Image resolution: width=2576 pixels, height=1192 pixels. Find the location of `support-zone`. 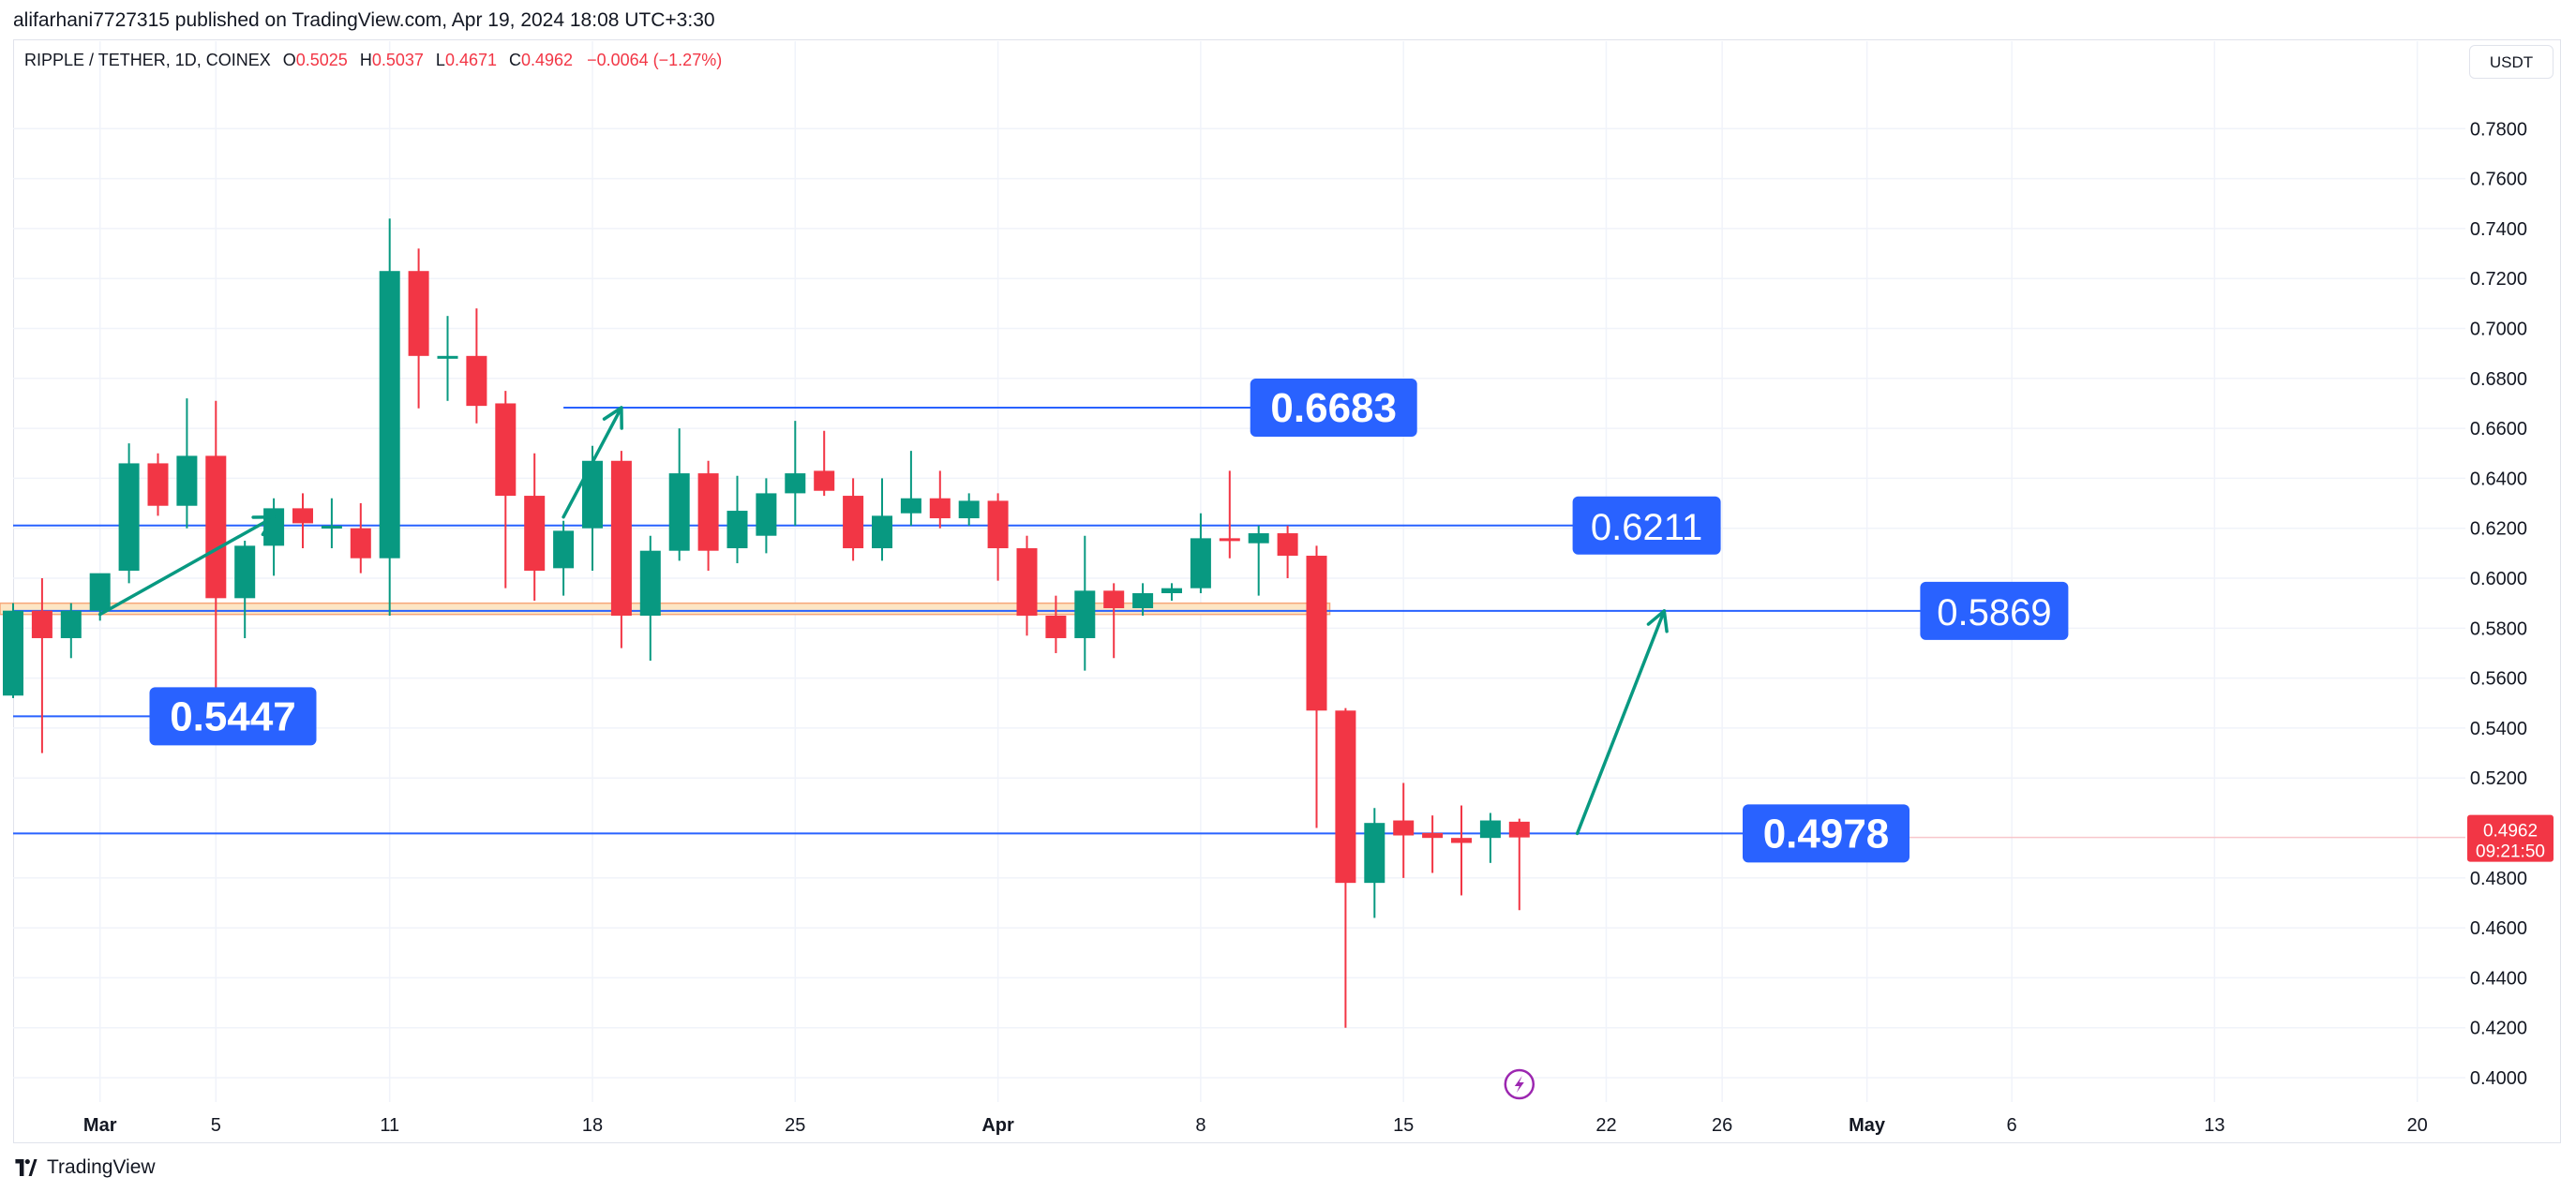

support-zone is located at coordinates (665, 609).